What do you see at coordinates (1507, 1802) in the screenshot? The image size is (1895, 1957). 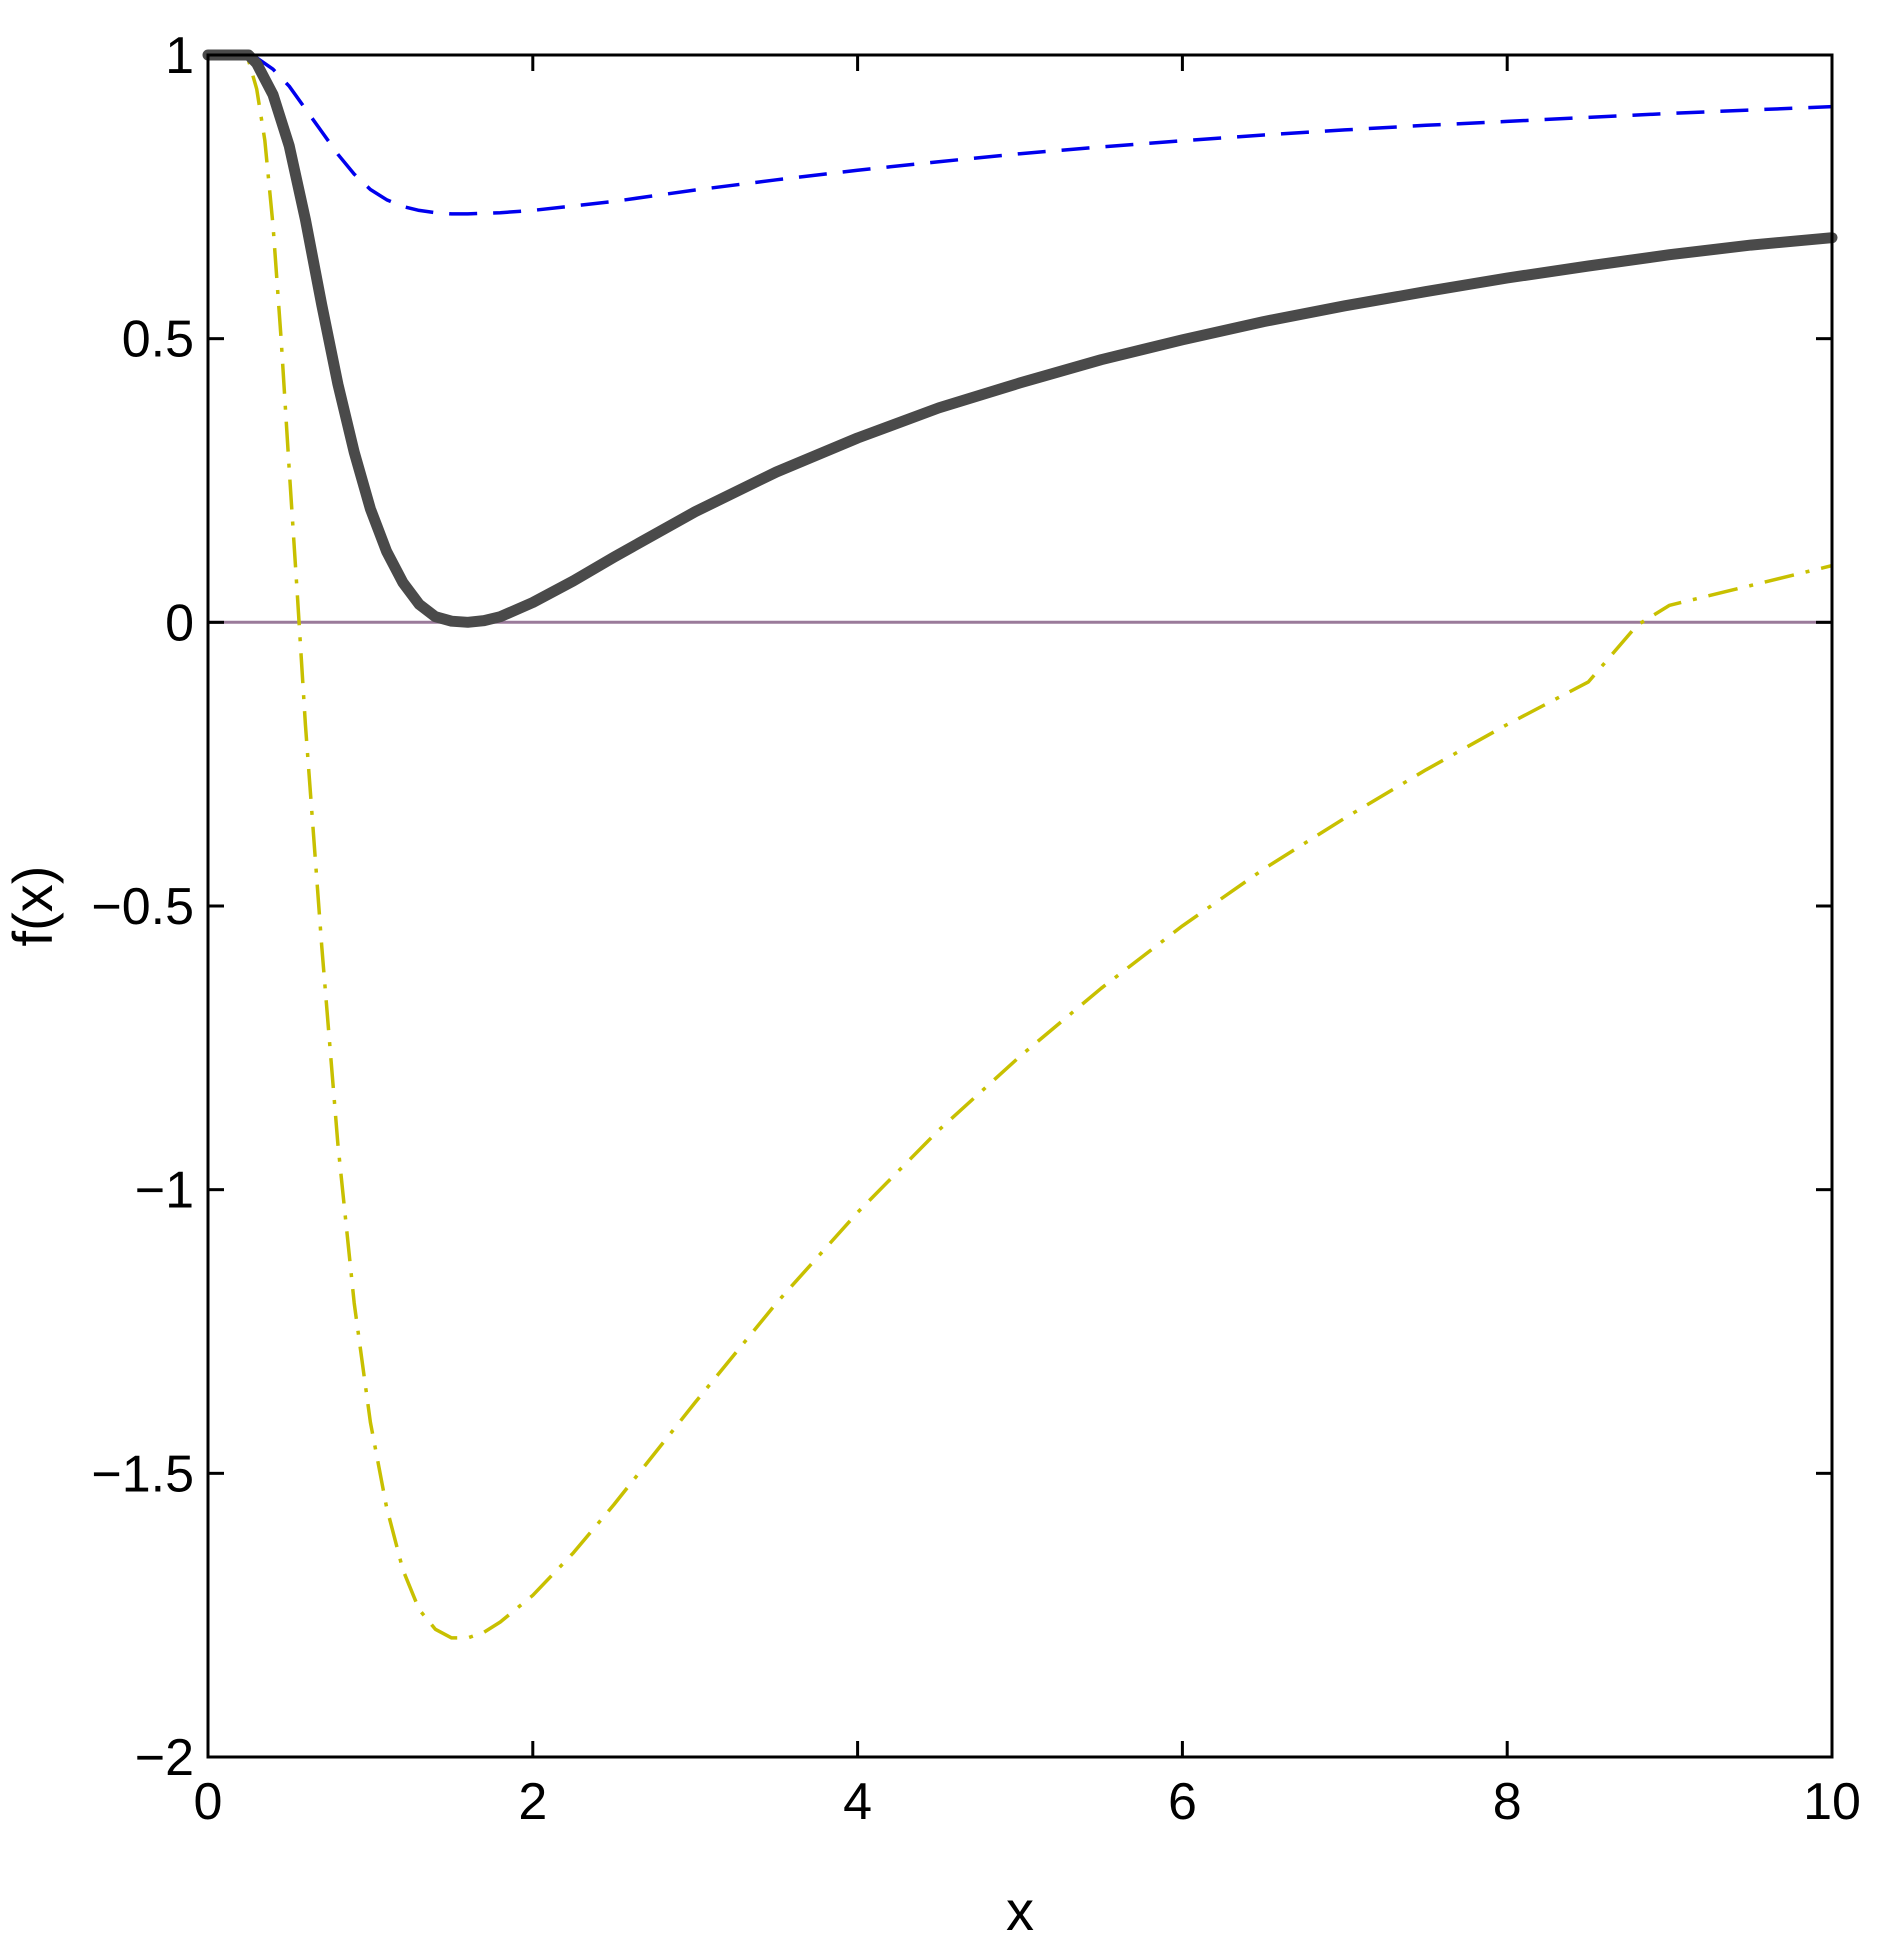 I see `x-tick-label: 8` at bounding box center [1507, 1802].